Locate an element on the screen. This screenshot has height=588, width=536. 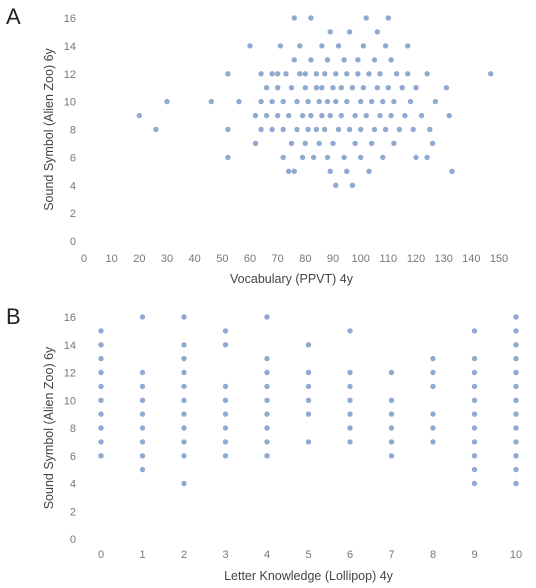
y-tick-label: 14 is located at coordinates (70, 47).